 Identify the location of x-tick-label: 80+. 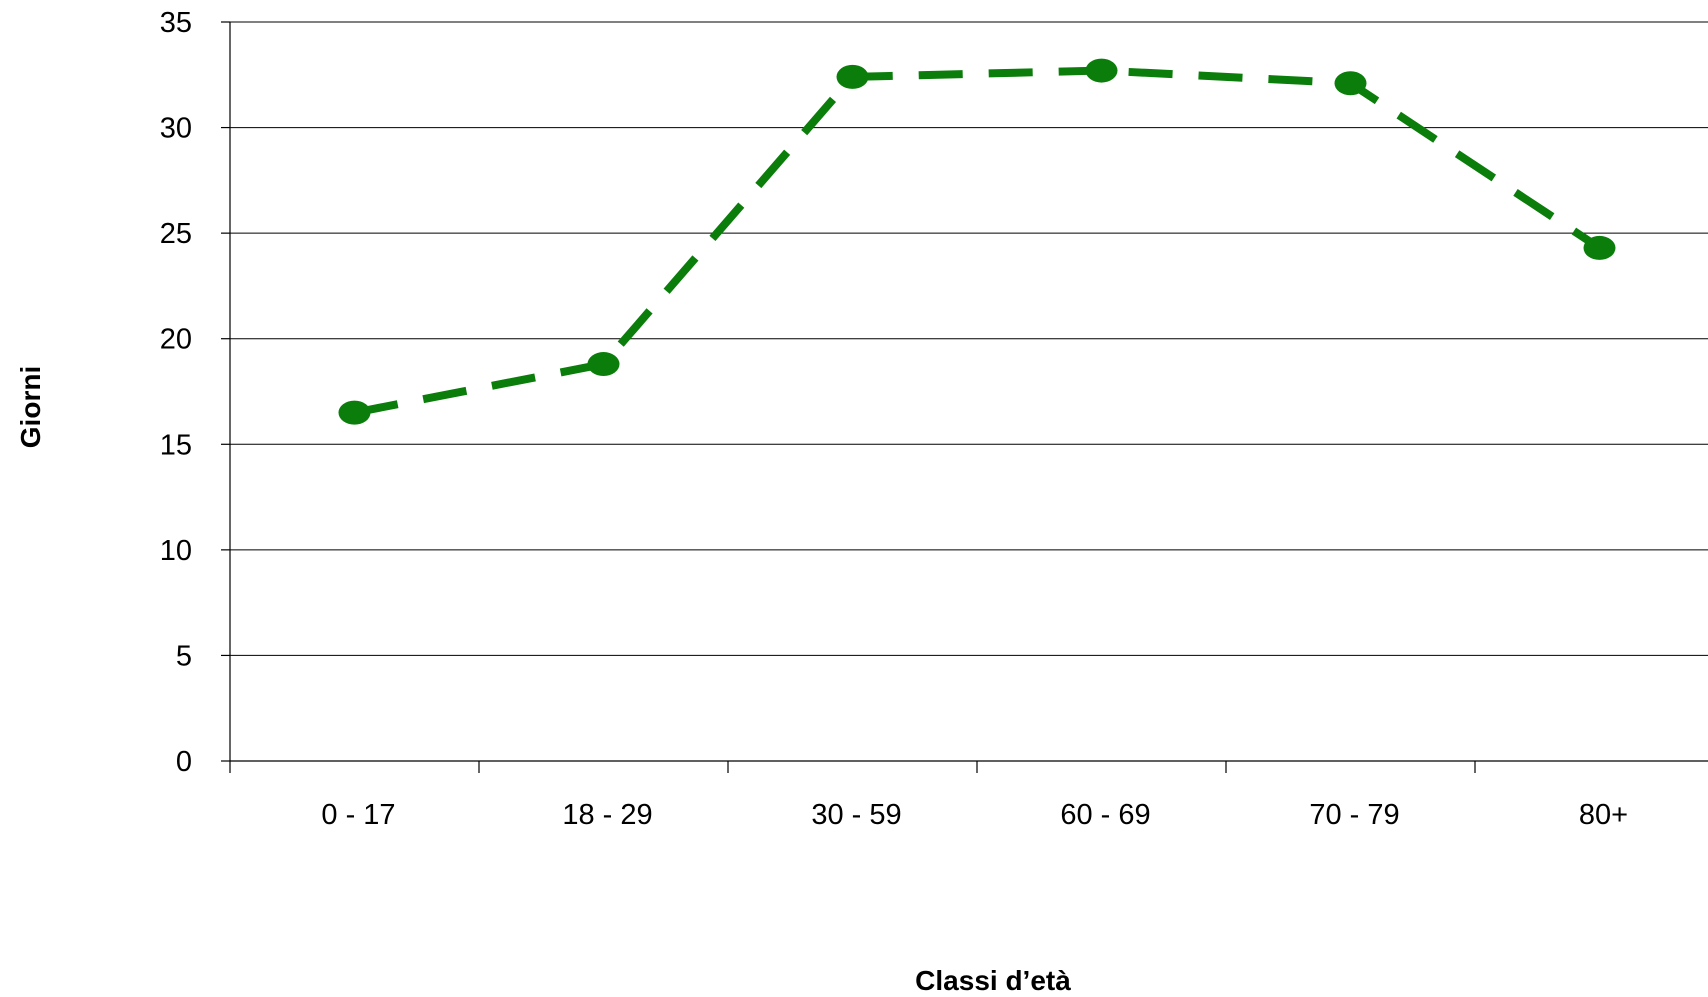
(1603, 815).